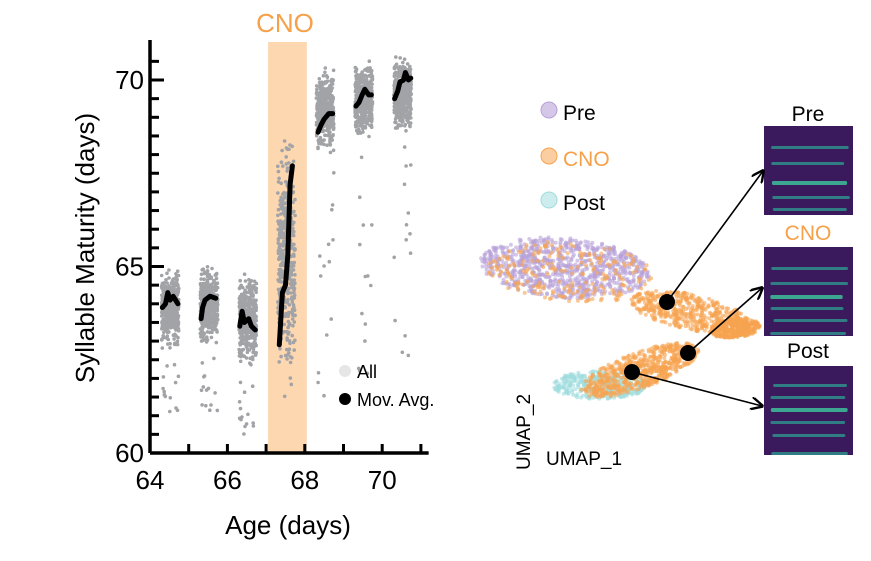  I want to click on legend-label-all: All, so click(367, 372).